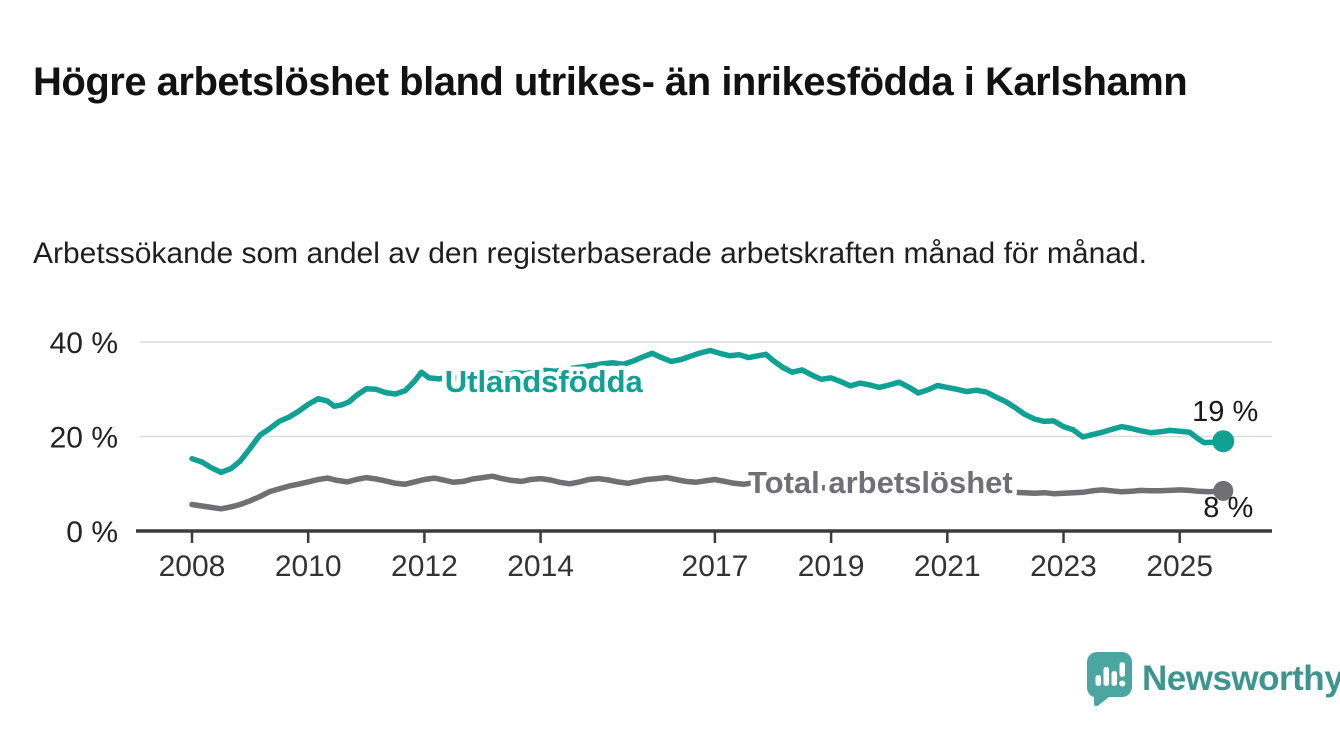 The image size is (1340, 734). I want to click on x-axis-tick-label: 2025, so click(1179, 566).